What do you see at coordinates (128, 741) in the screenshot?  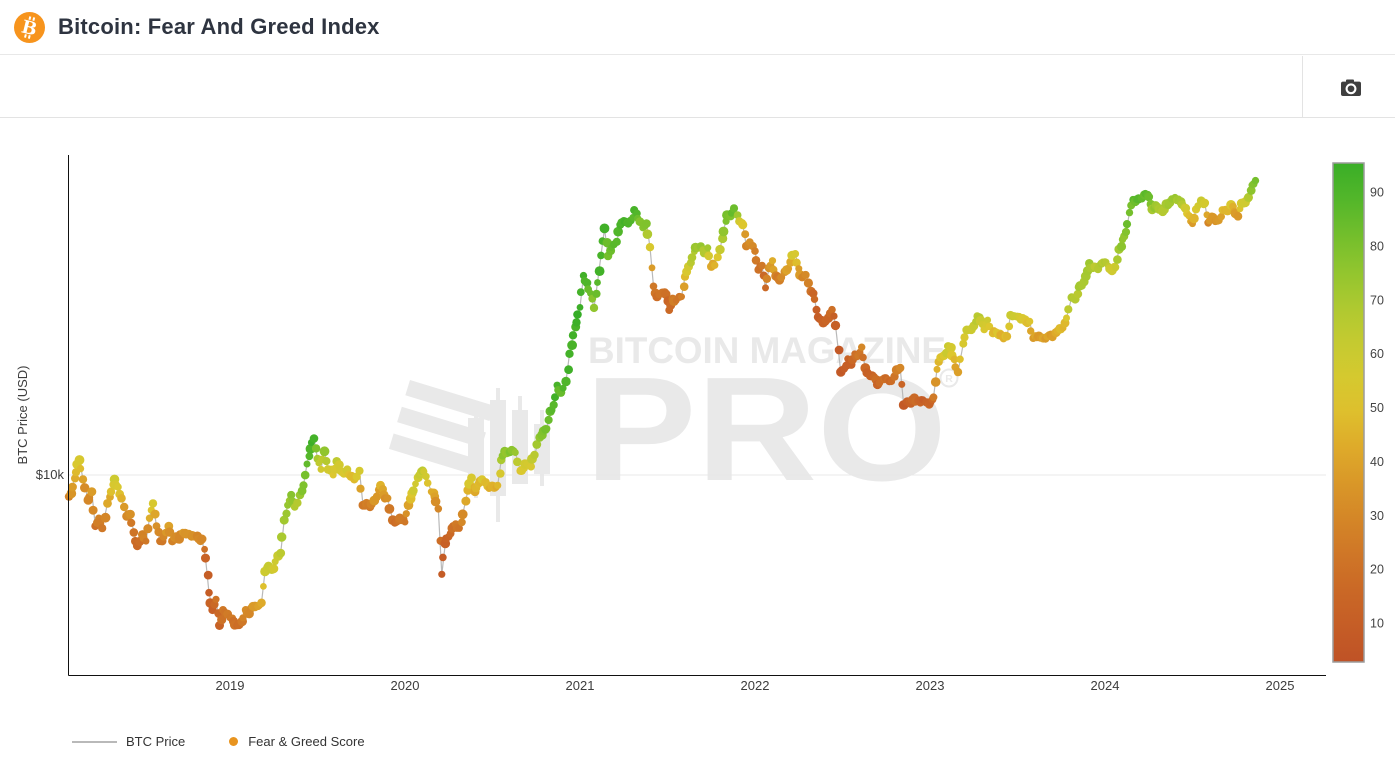 I see `legend-item-btc-price: BTC Price` at bounding box center [128, 741].